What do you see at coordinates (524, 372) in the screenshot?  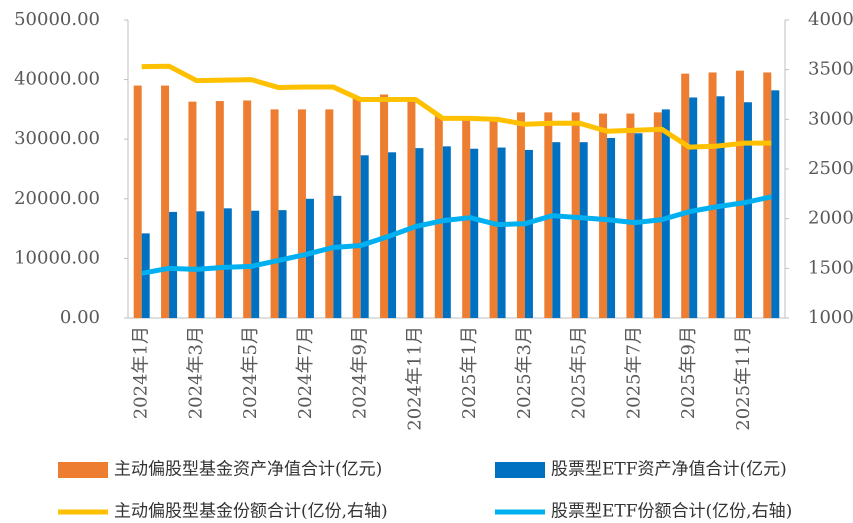 I see `x-tick-label: 2025年3月` at bounding box center [524, 372].